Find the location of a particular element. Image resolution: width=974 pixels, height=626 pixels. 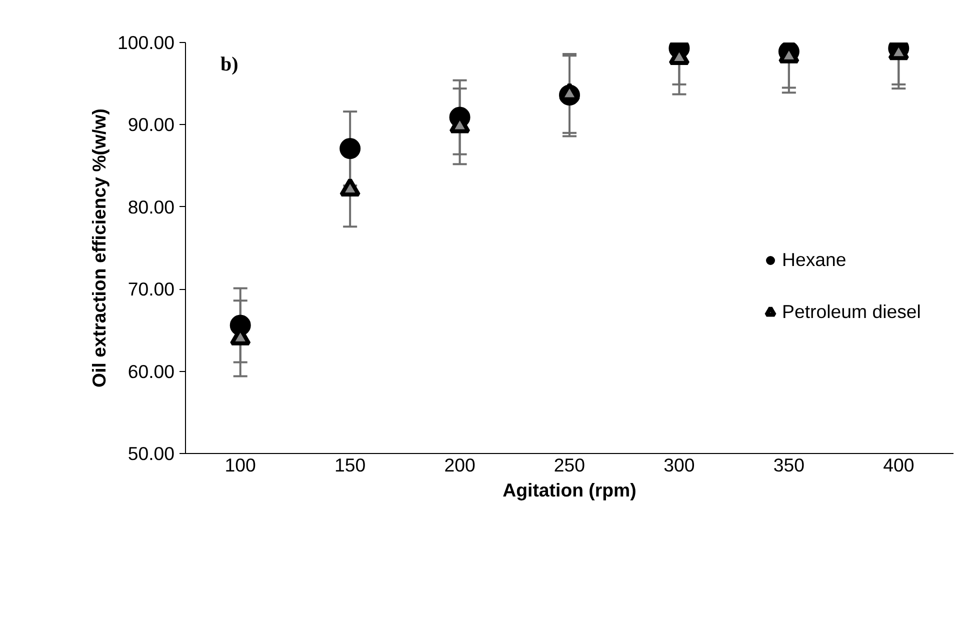

x-tick-label: 350 is located at coordinates (789, 465).